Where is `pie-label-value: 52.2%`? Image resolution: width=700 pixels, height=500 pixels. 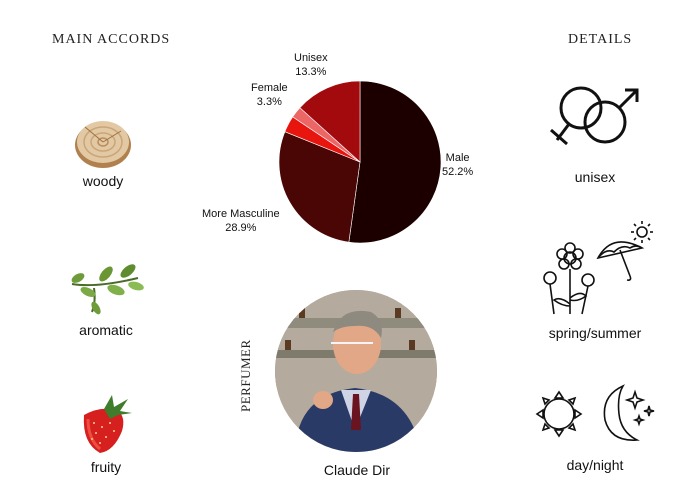
pie-label-value: 52.2% is located at coordinates (458, 172).